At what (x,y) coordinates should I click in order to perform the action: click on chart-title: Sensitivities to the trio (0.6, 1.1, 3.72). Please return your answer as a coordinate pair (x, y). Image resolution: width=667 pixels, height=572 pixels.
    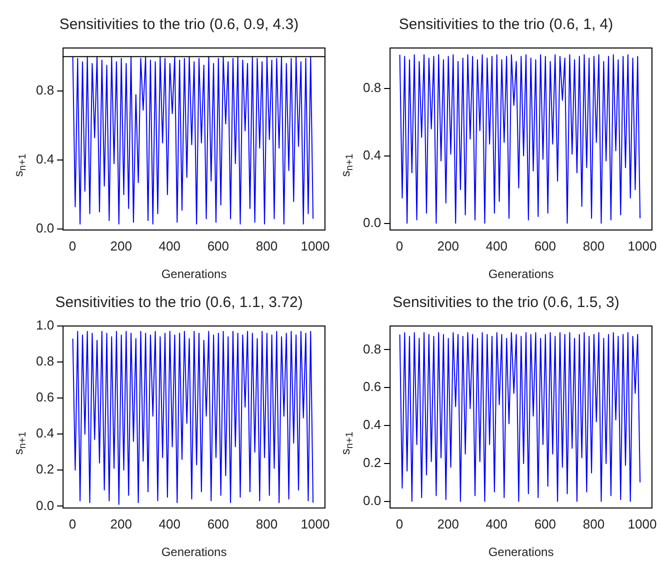
    Looking at the image, I should click on (179, 303).